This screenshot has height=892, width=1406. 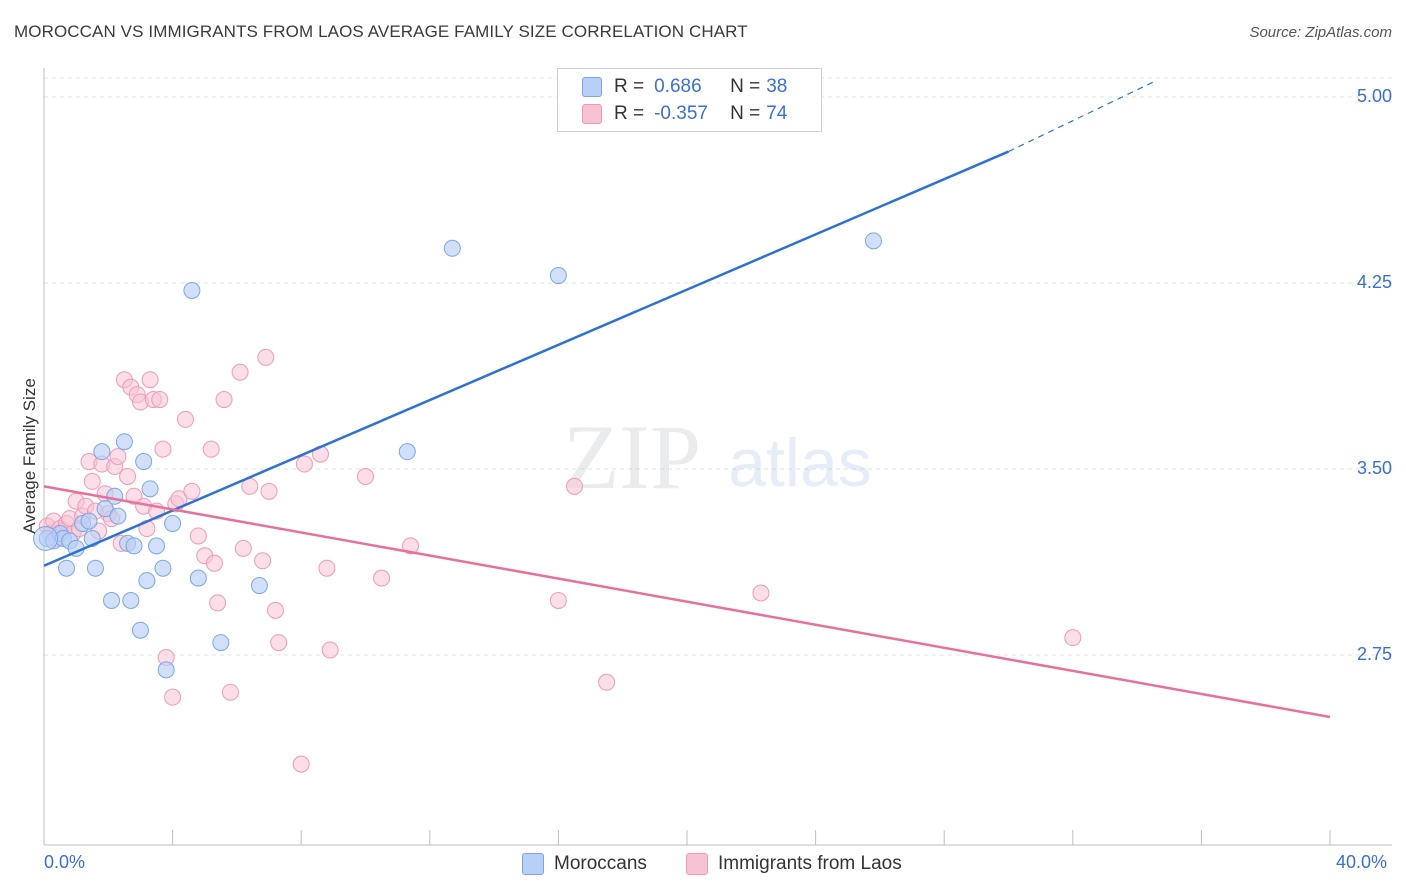 I want to click on legend-row-moroccans: R = 0.686 N = 38, so click(x=684, y=87).